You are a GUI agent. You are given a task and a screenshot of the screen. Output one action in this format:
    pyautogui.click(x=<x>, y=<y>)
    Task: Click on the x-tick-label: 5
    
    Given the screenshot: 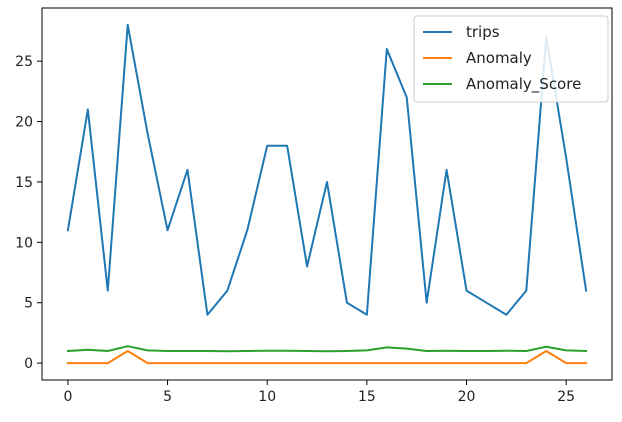 What is the action you would take?
    pyautogui.click(x=167, y=397)
    